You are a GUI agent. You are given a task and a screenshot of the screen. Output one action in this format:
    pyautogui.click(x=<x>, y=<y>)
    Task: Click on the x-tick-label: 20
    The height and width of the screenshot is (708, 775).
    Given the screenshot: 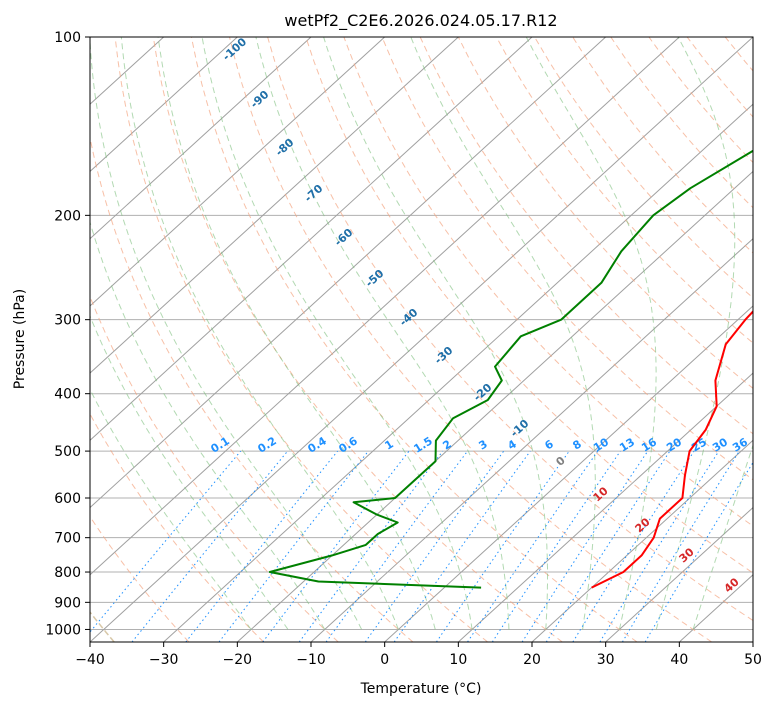 What is the action you would take?
    pyautogui.click(x=532, y=660)
    